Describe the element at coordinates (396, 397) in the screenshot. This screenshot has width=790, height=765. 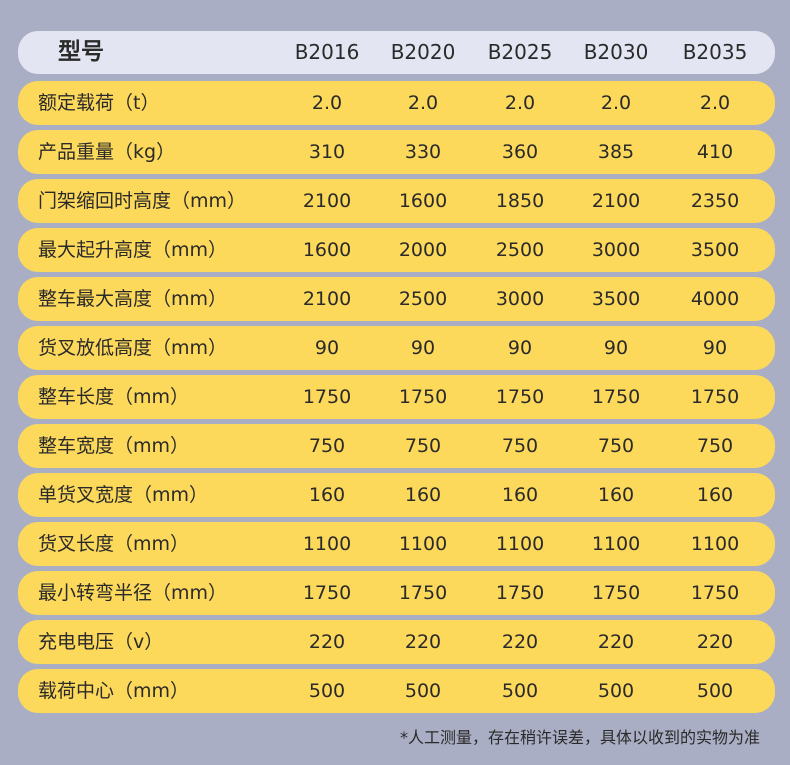
I see `table-row: 整车长度（mm） 1750 1750 1750 1750 1750` at that location.